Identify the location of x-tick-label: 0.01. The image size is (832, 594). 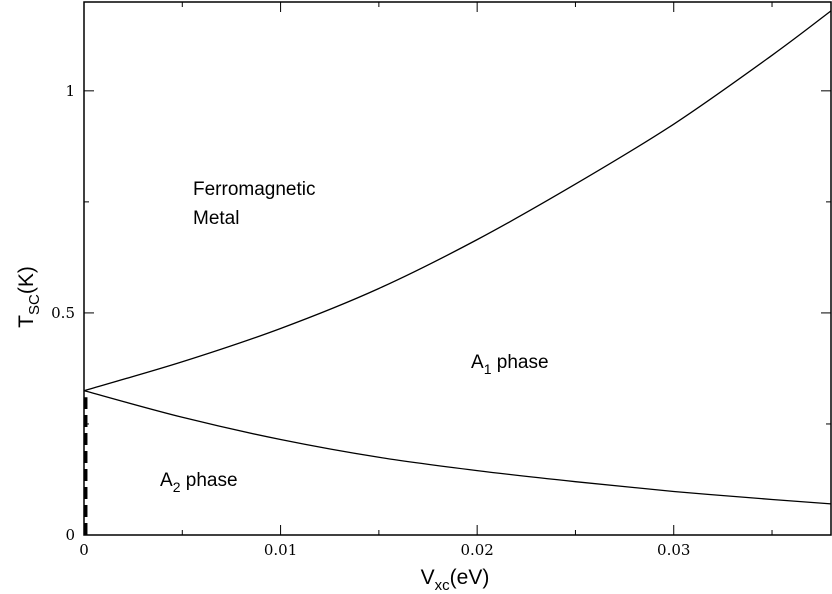
(280, 550).